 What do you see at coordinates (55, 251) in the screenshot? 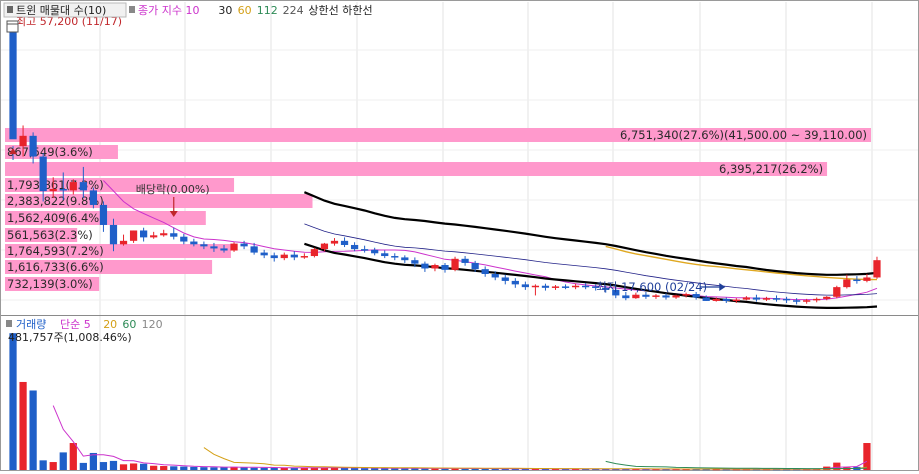
I see `profile-label-7: 1,764,593(7.2%)` at bounding box center [55, 251].